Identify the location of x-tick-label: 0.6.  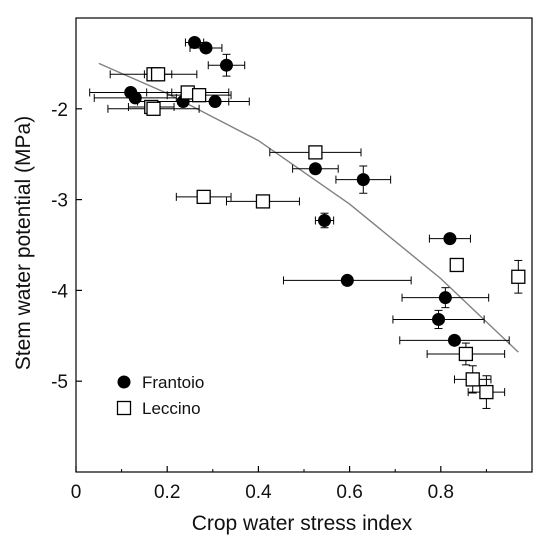
(349, 492).